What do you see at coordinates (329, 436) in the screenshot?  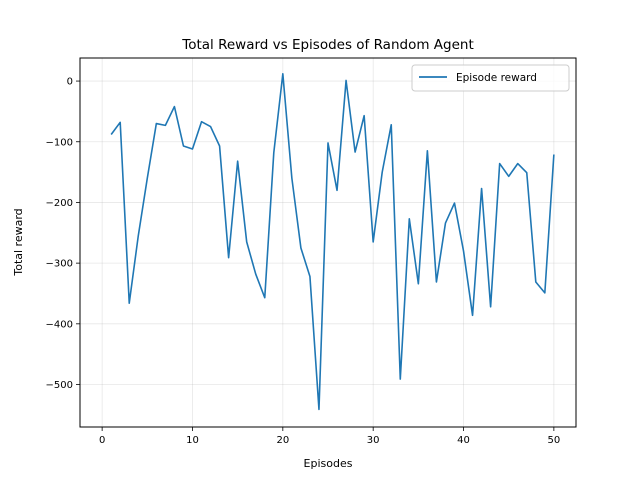 I see `x-axis: 0 10 20 30 40 50` at bounding box center [329, 436].